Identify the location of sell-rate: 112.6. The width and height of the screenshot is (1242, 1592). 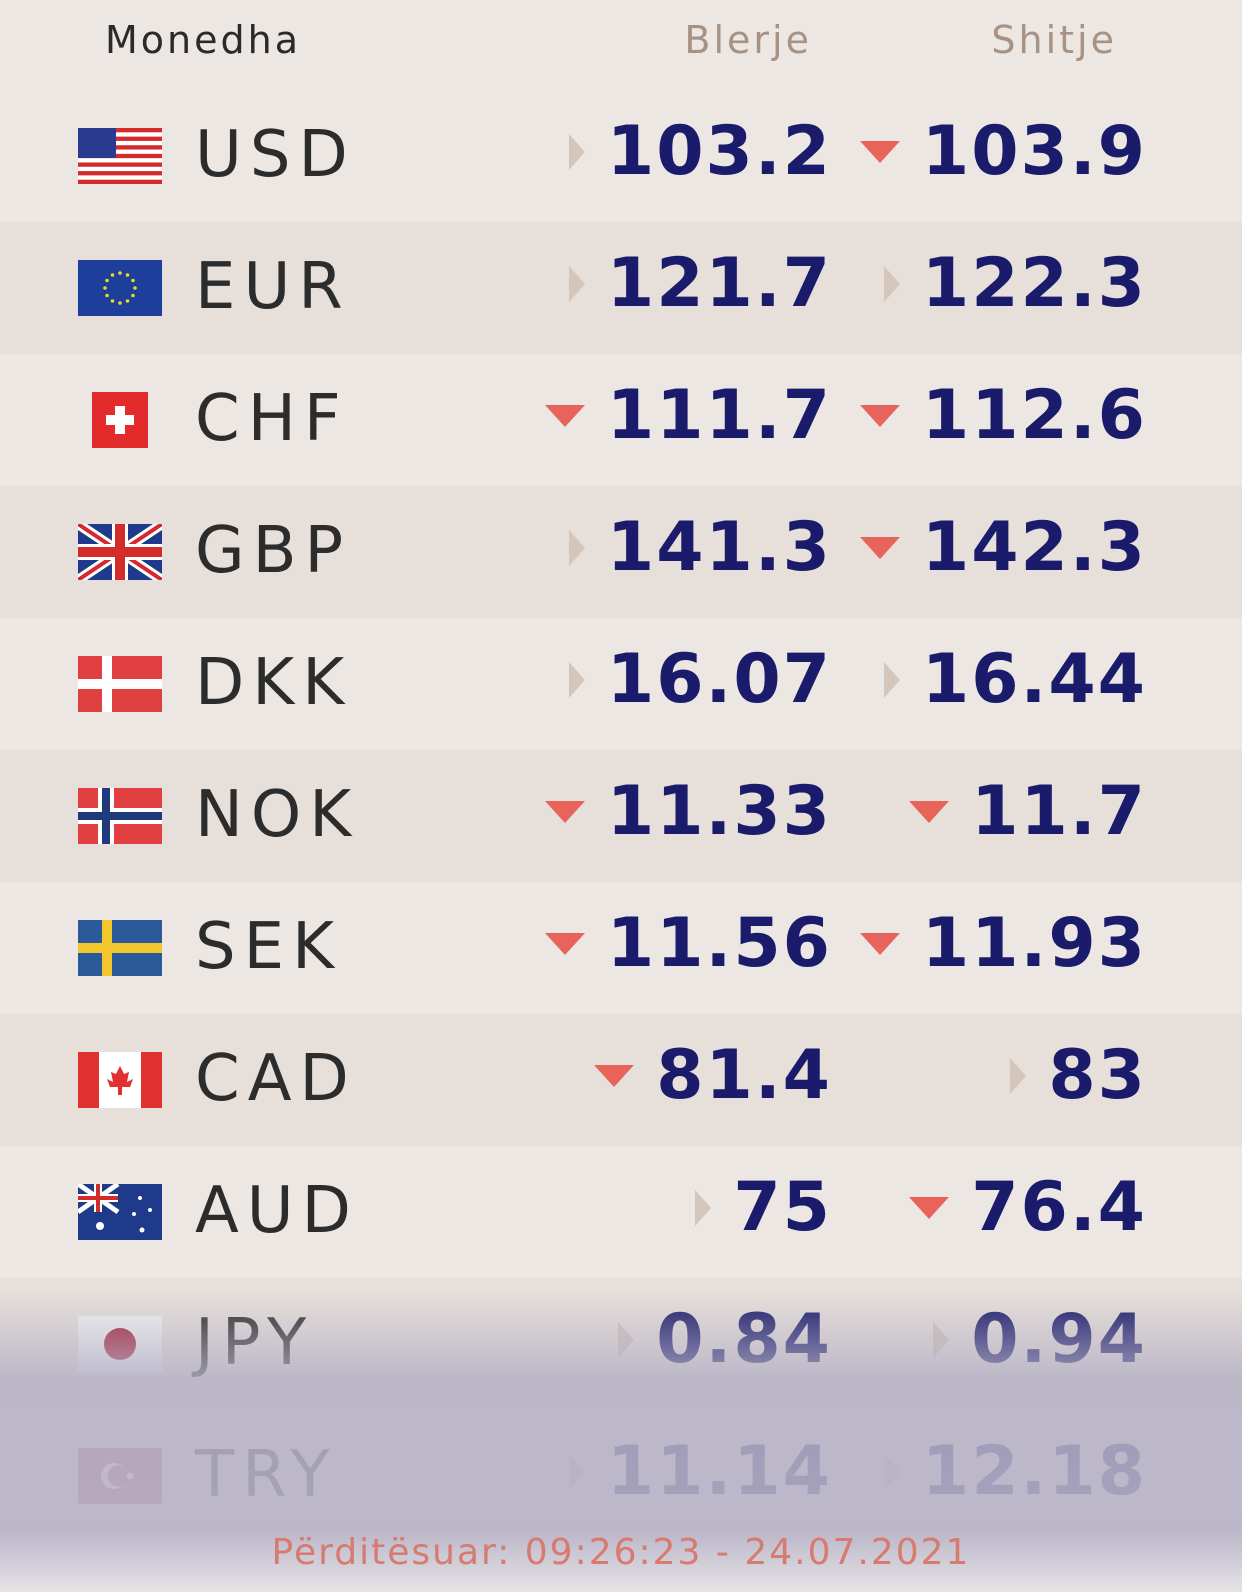
(1003, 415).